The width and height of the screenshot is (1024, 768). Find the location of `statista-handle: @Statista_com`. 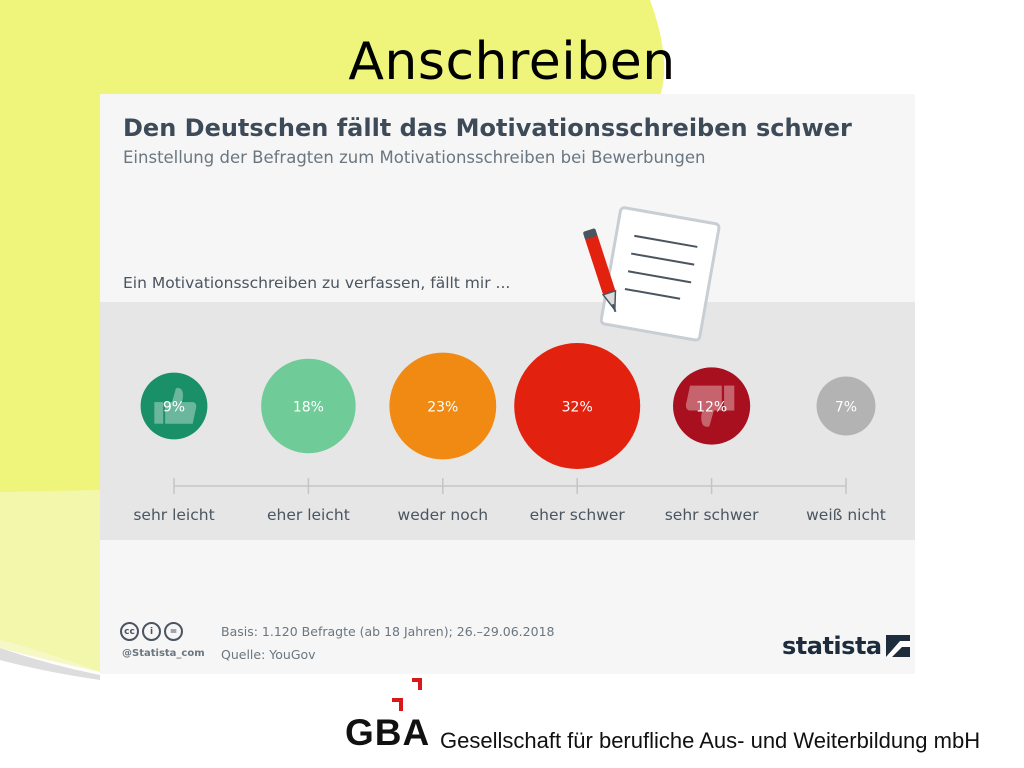

statista-handle: @Statista_com is located at coordinates (163, 653).